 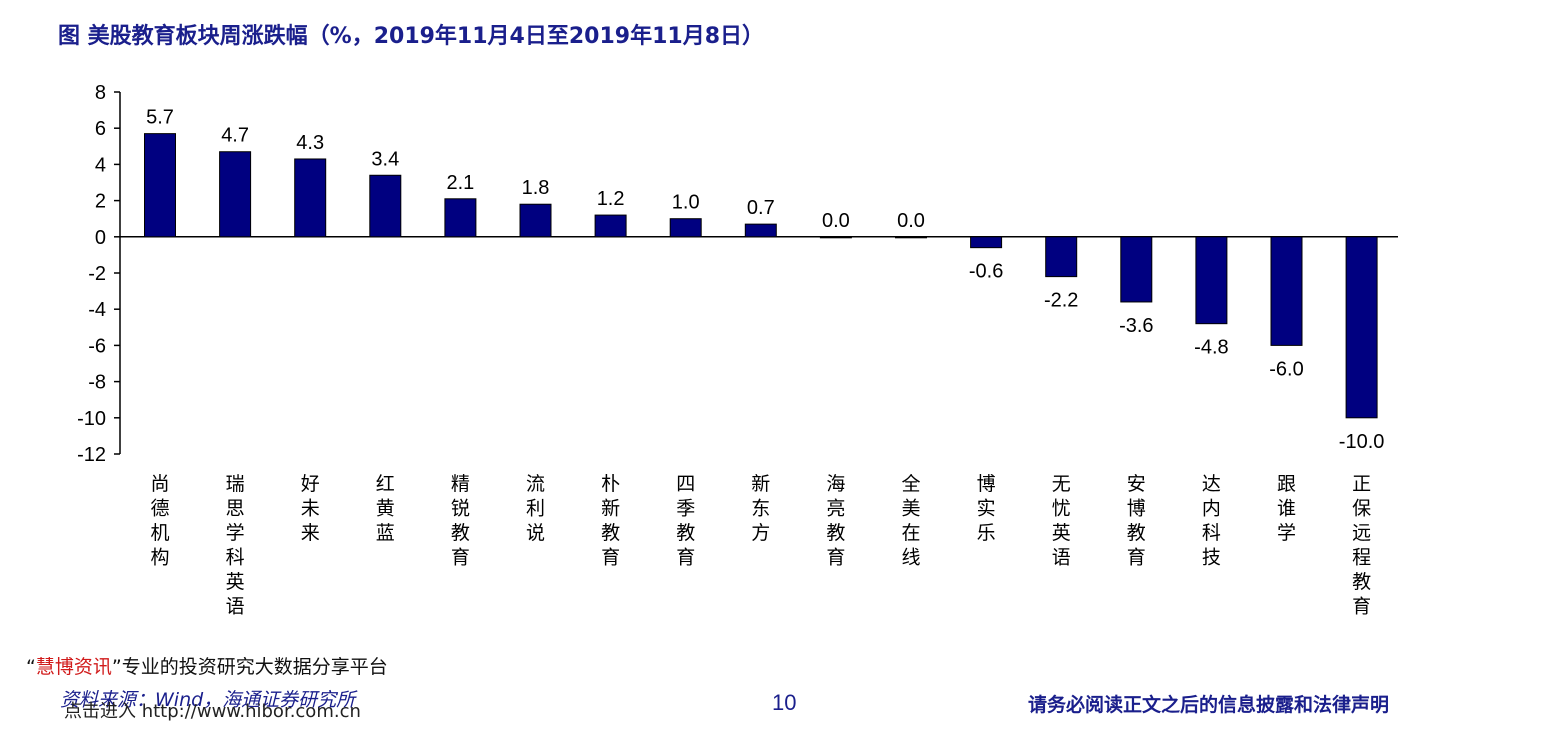 What do you see at coordinates (100, 238) in the screenshot?
I see `y-tick-label: 0` at bounding box center [100, 238].